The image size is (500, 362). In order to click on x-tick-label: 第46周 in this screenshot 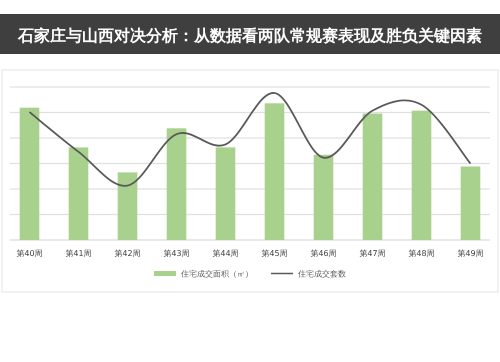, I will do `click(323, 253)`.